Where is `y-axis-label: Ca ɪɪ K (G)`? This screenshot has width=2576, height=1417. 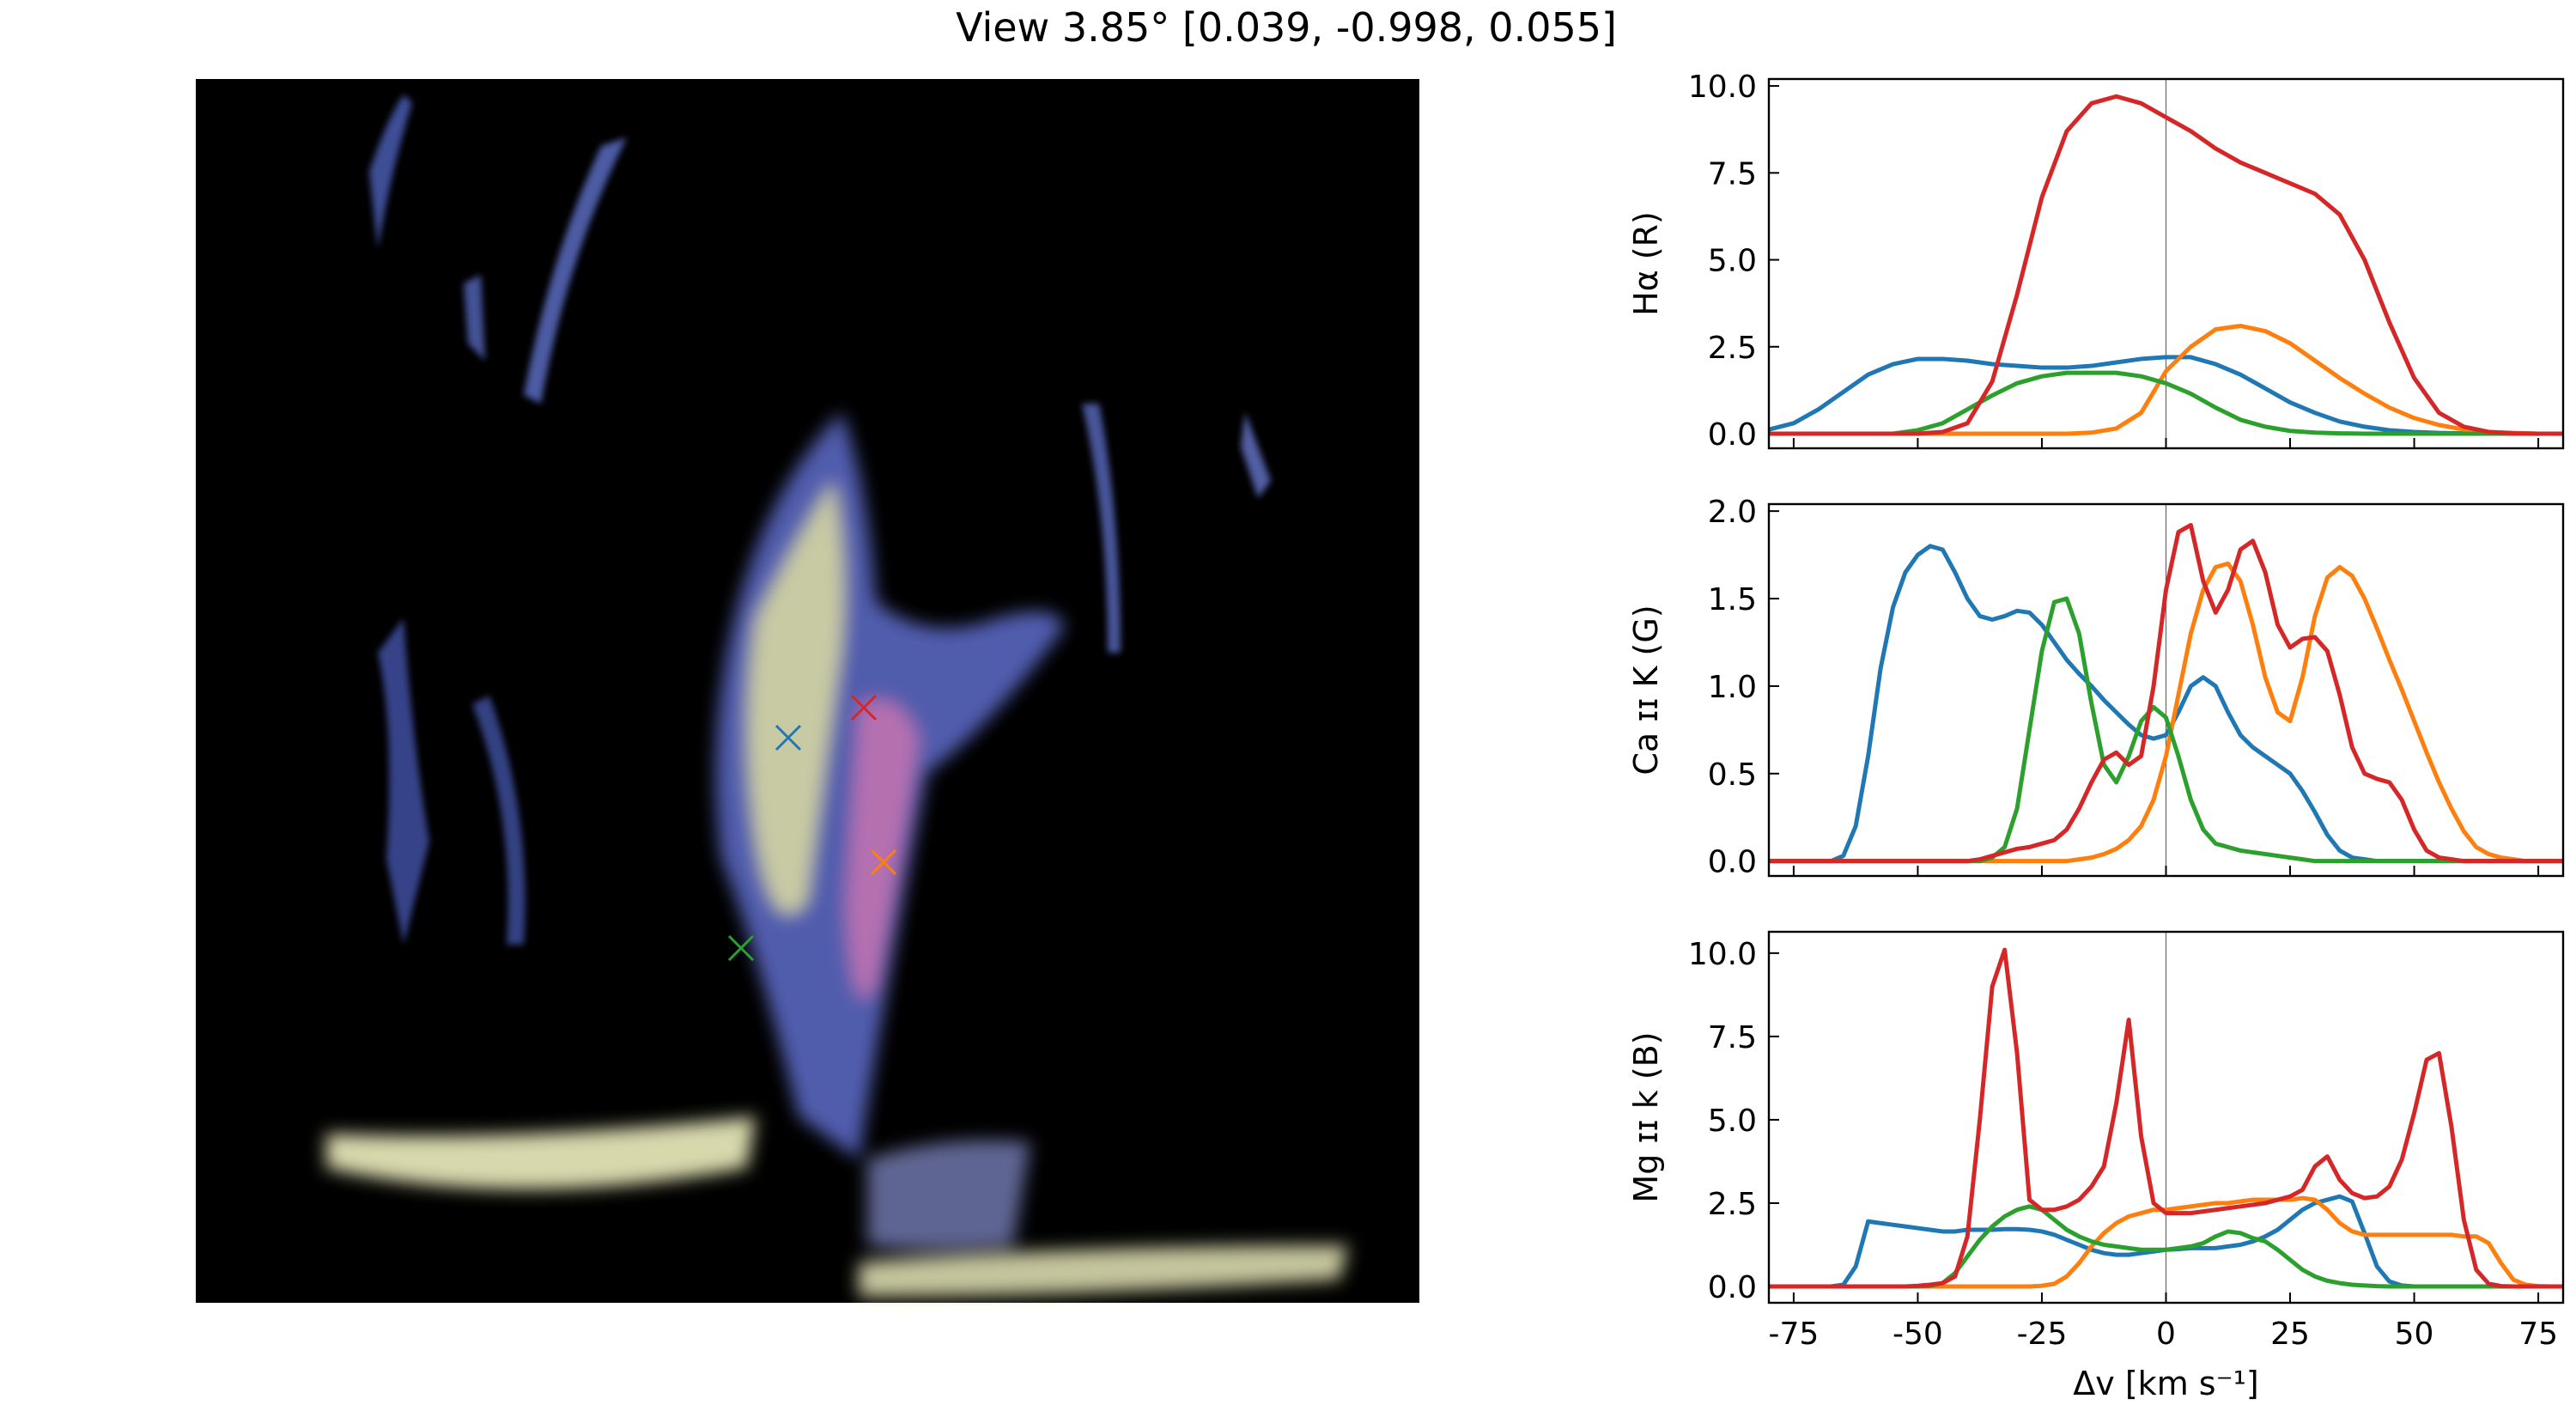 y-axis-label: Ca ɪɪ K (G) is located at coordinates (1646, 690).